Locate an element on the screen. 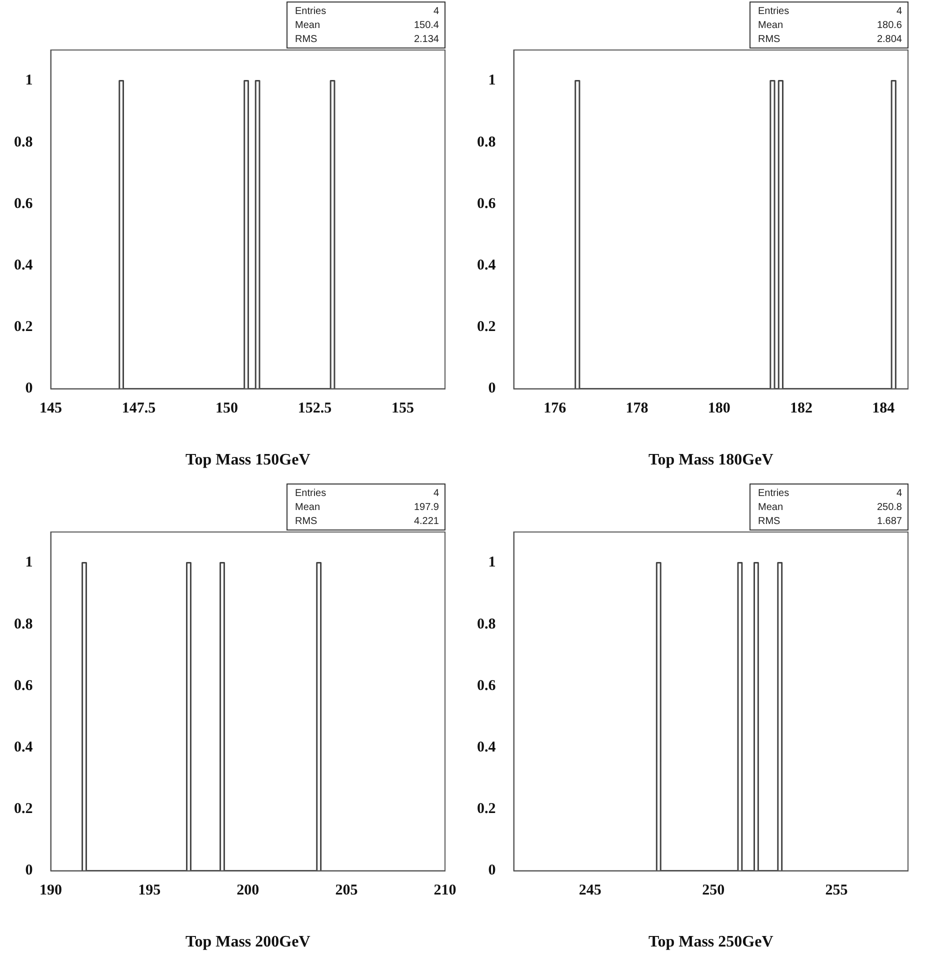  x-axis-title: Top Mass 180GeV is located at coordinates (711, 460).